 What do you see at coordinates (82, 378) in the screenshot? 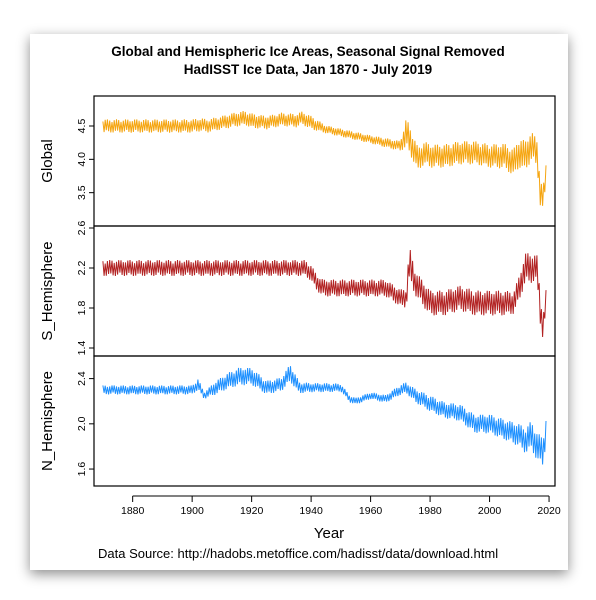
I see `y-tick-label-n-hemisphere: 2.4` at bounding box center [82, 378].